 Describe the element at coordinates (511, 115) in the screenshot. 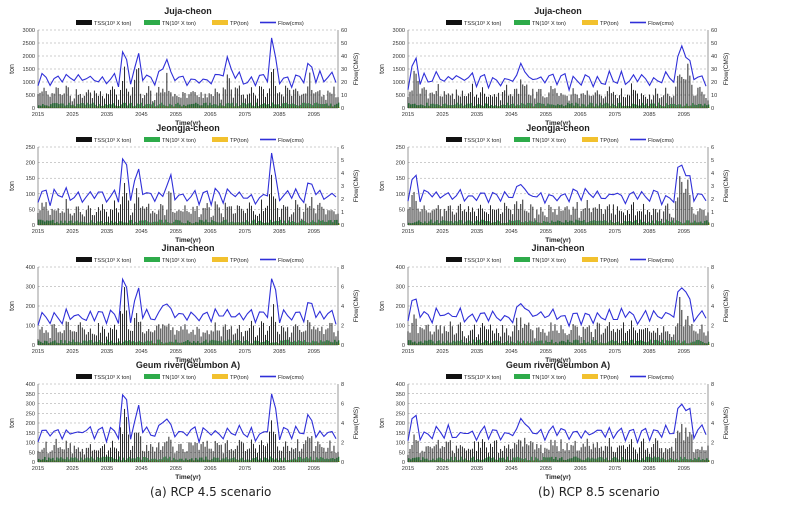

I see `x-tick-label: 2045` at that location.